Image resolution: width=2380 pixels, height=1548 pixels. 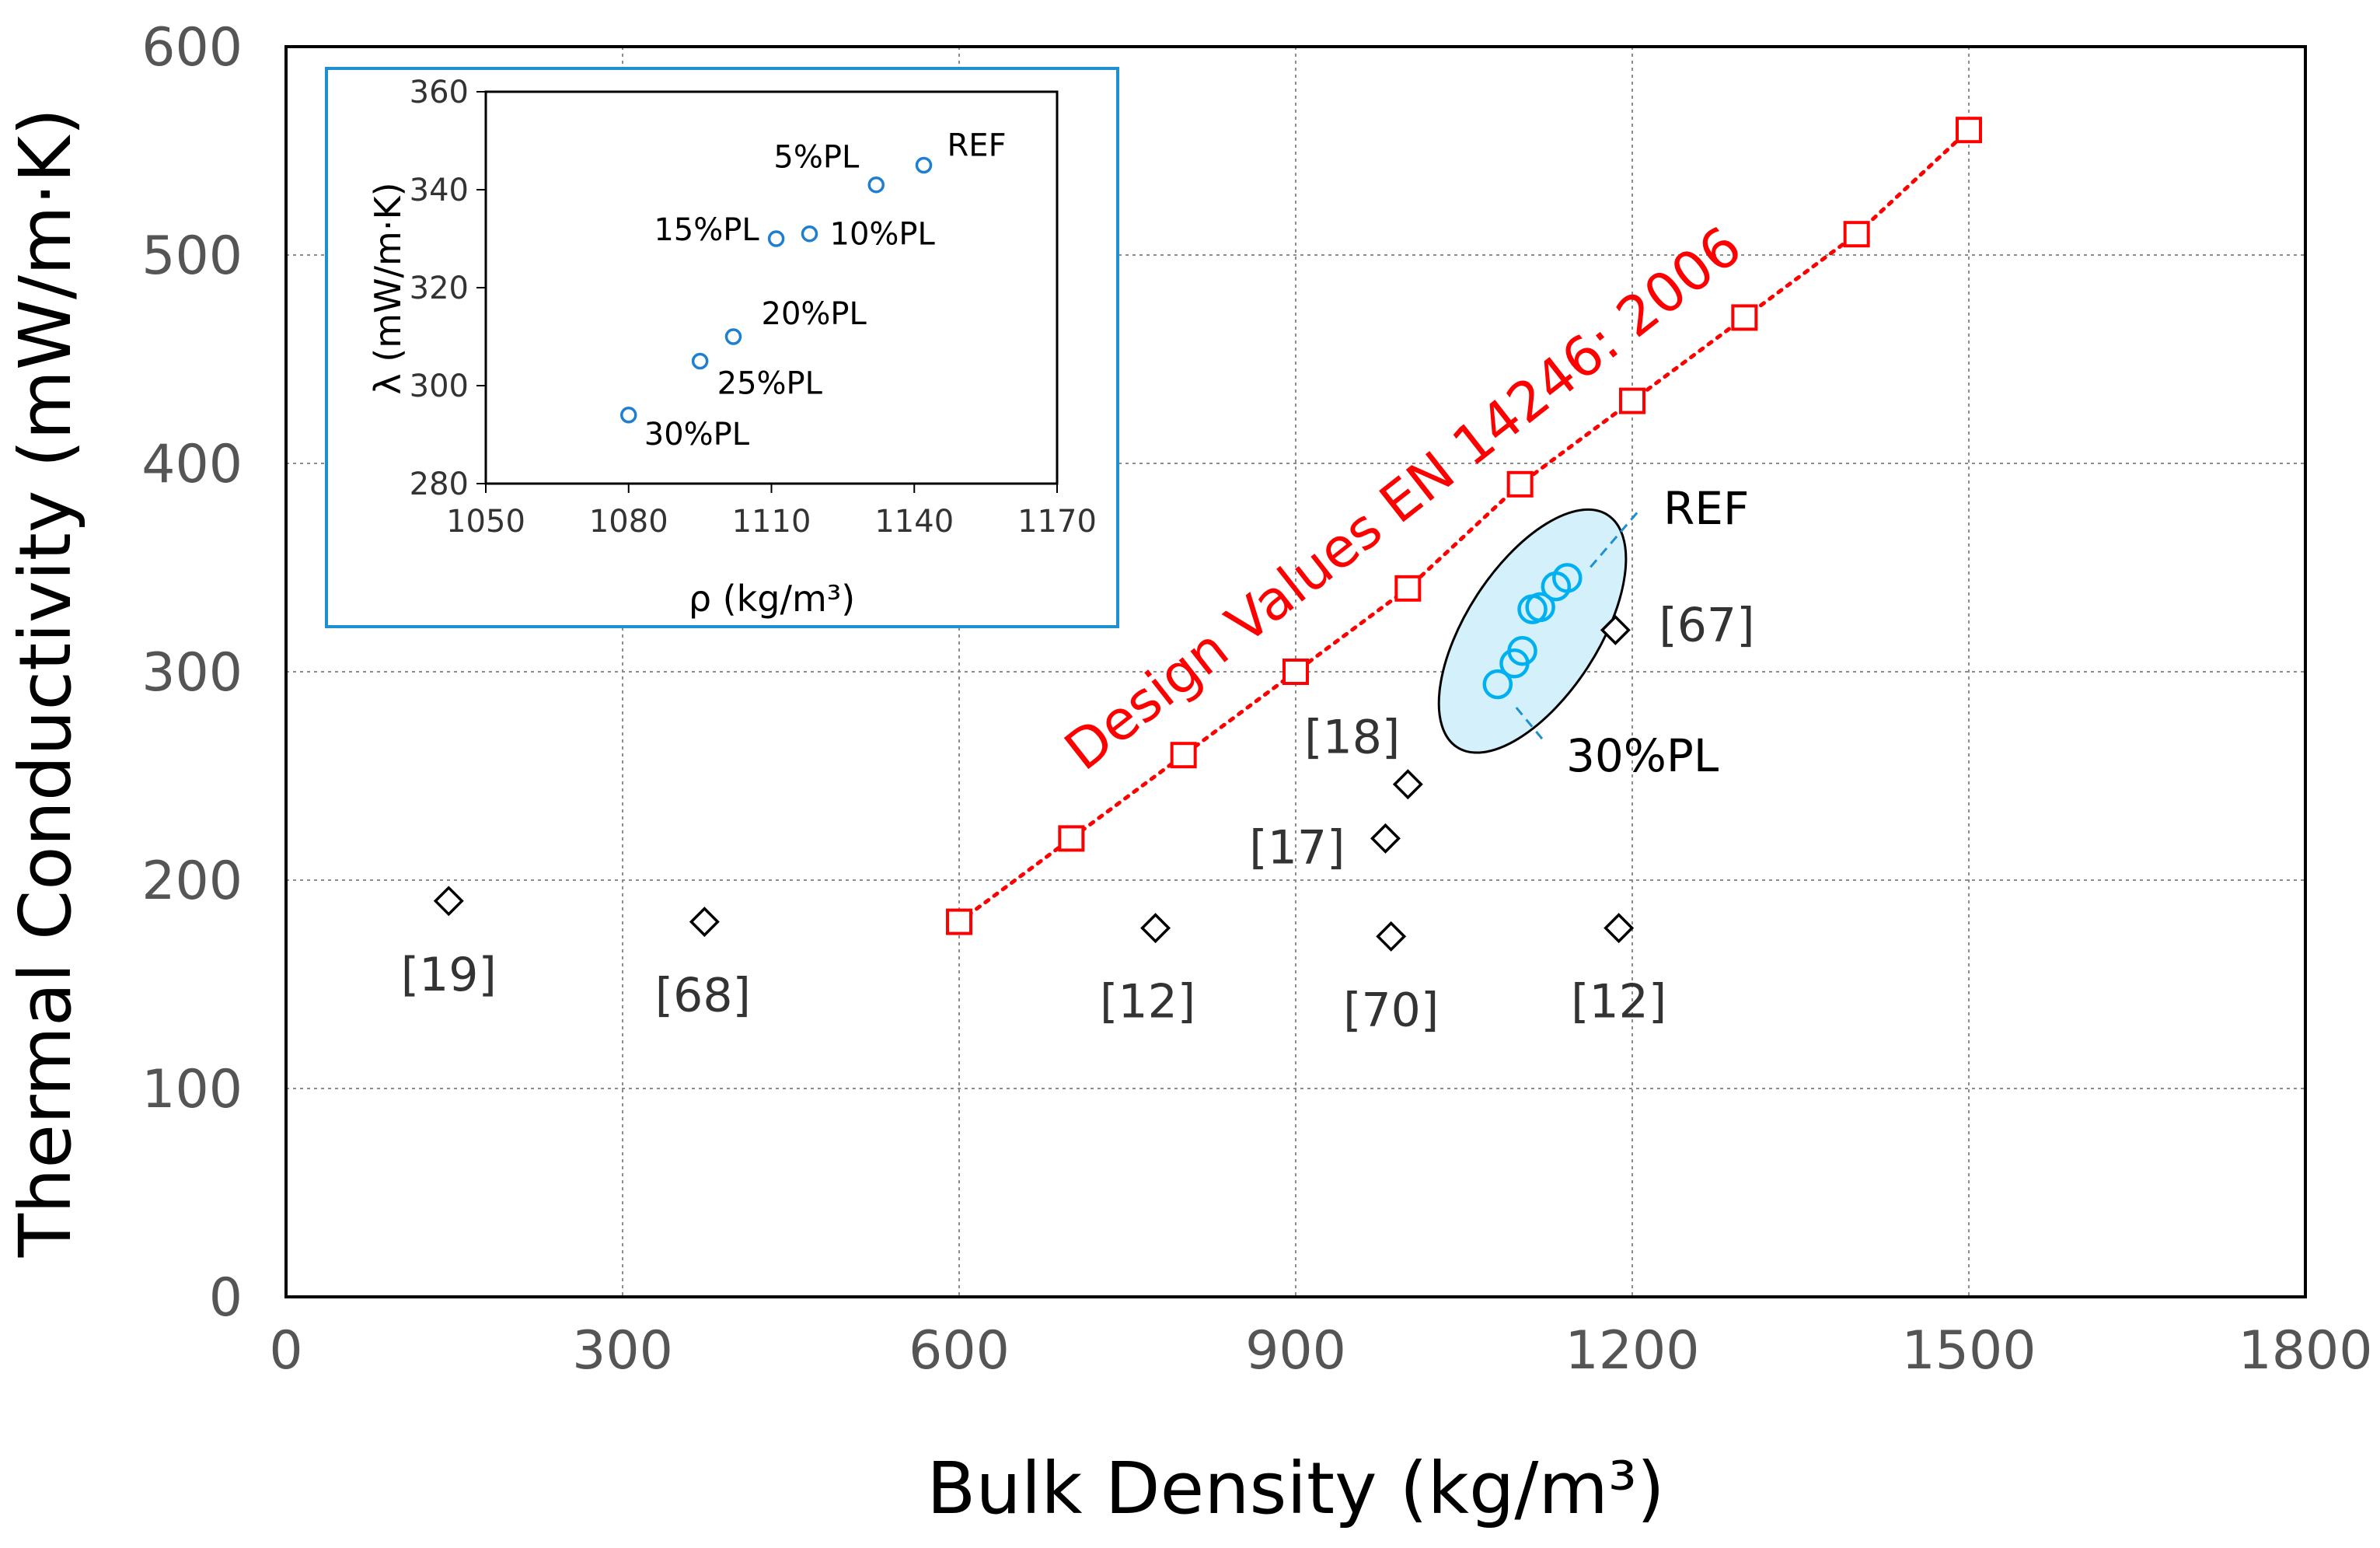 What do you see at coordinates (1969, 1351) in the screenshot?
I see `main-x-tick-label: 1500` at bounding box center [1969, 1351].